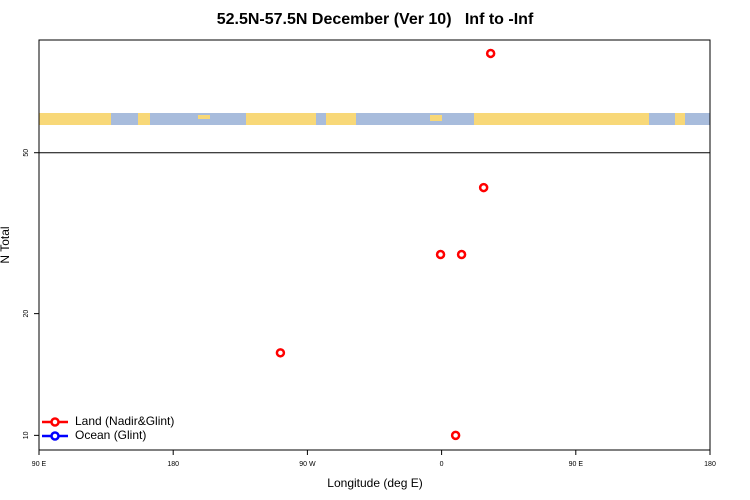 This screenshot has height=500, width=750. Describe the element at coordinates (26, 435) in the screenshot. I see `y-tick-label: 10` at that location.